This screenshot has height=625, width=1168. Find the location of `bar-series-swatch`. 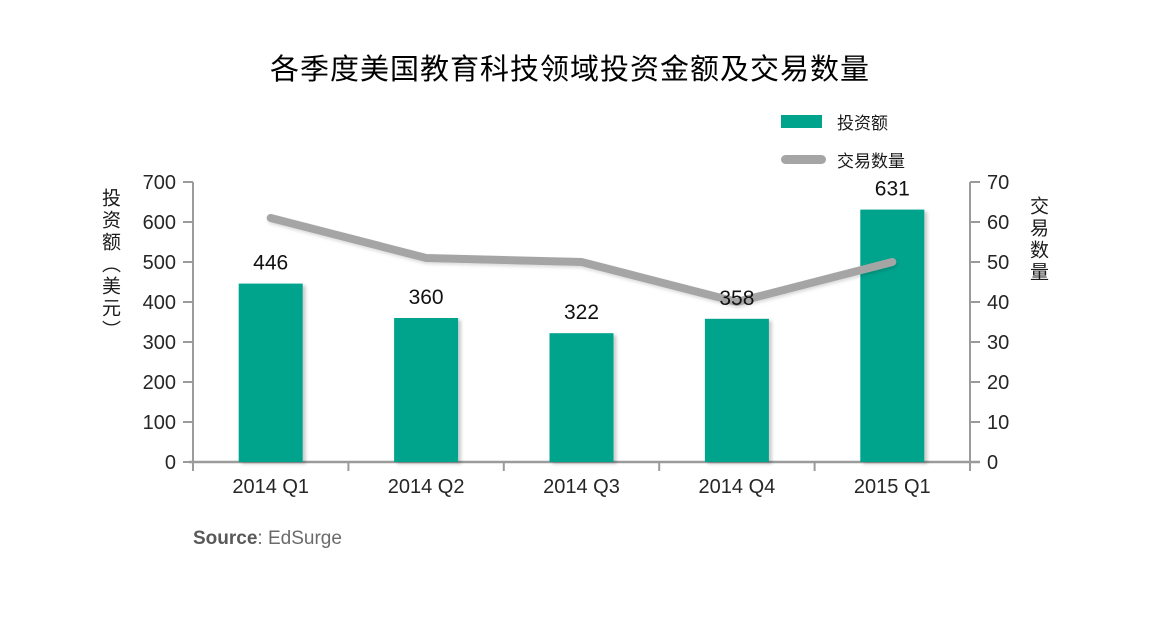

bar-series-swatch is located at coordinates (801, 121).